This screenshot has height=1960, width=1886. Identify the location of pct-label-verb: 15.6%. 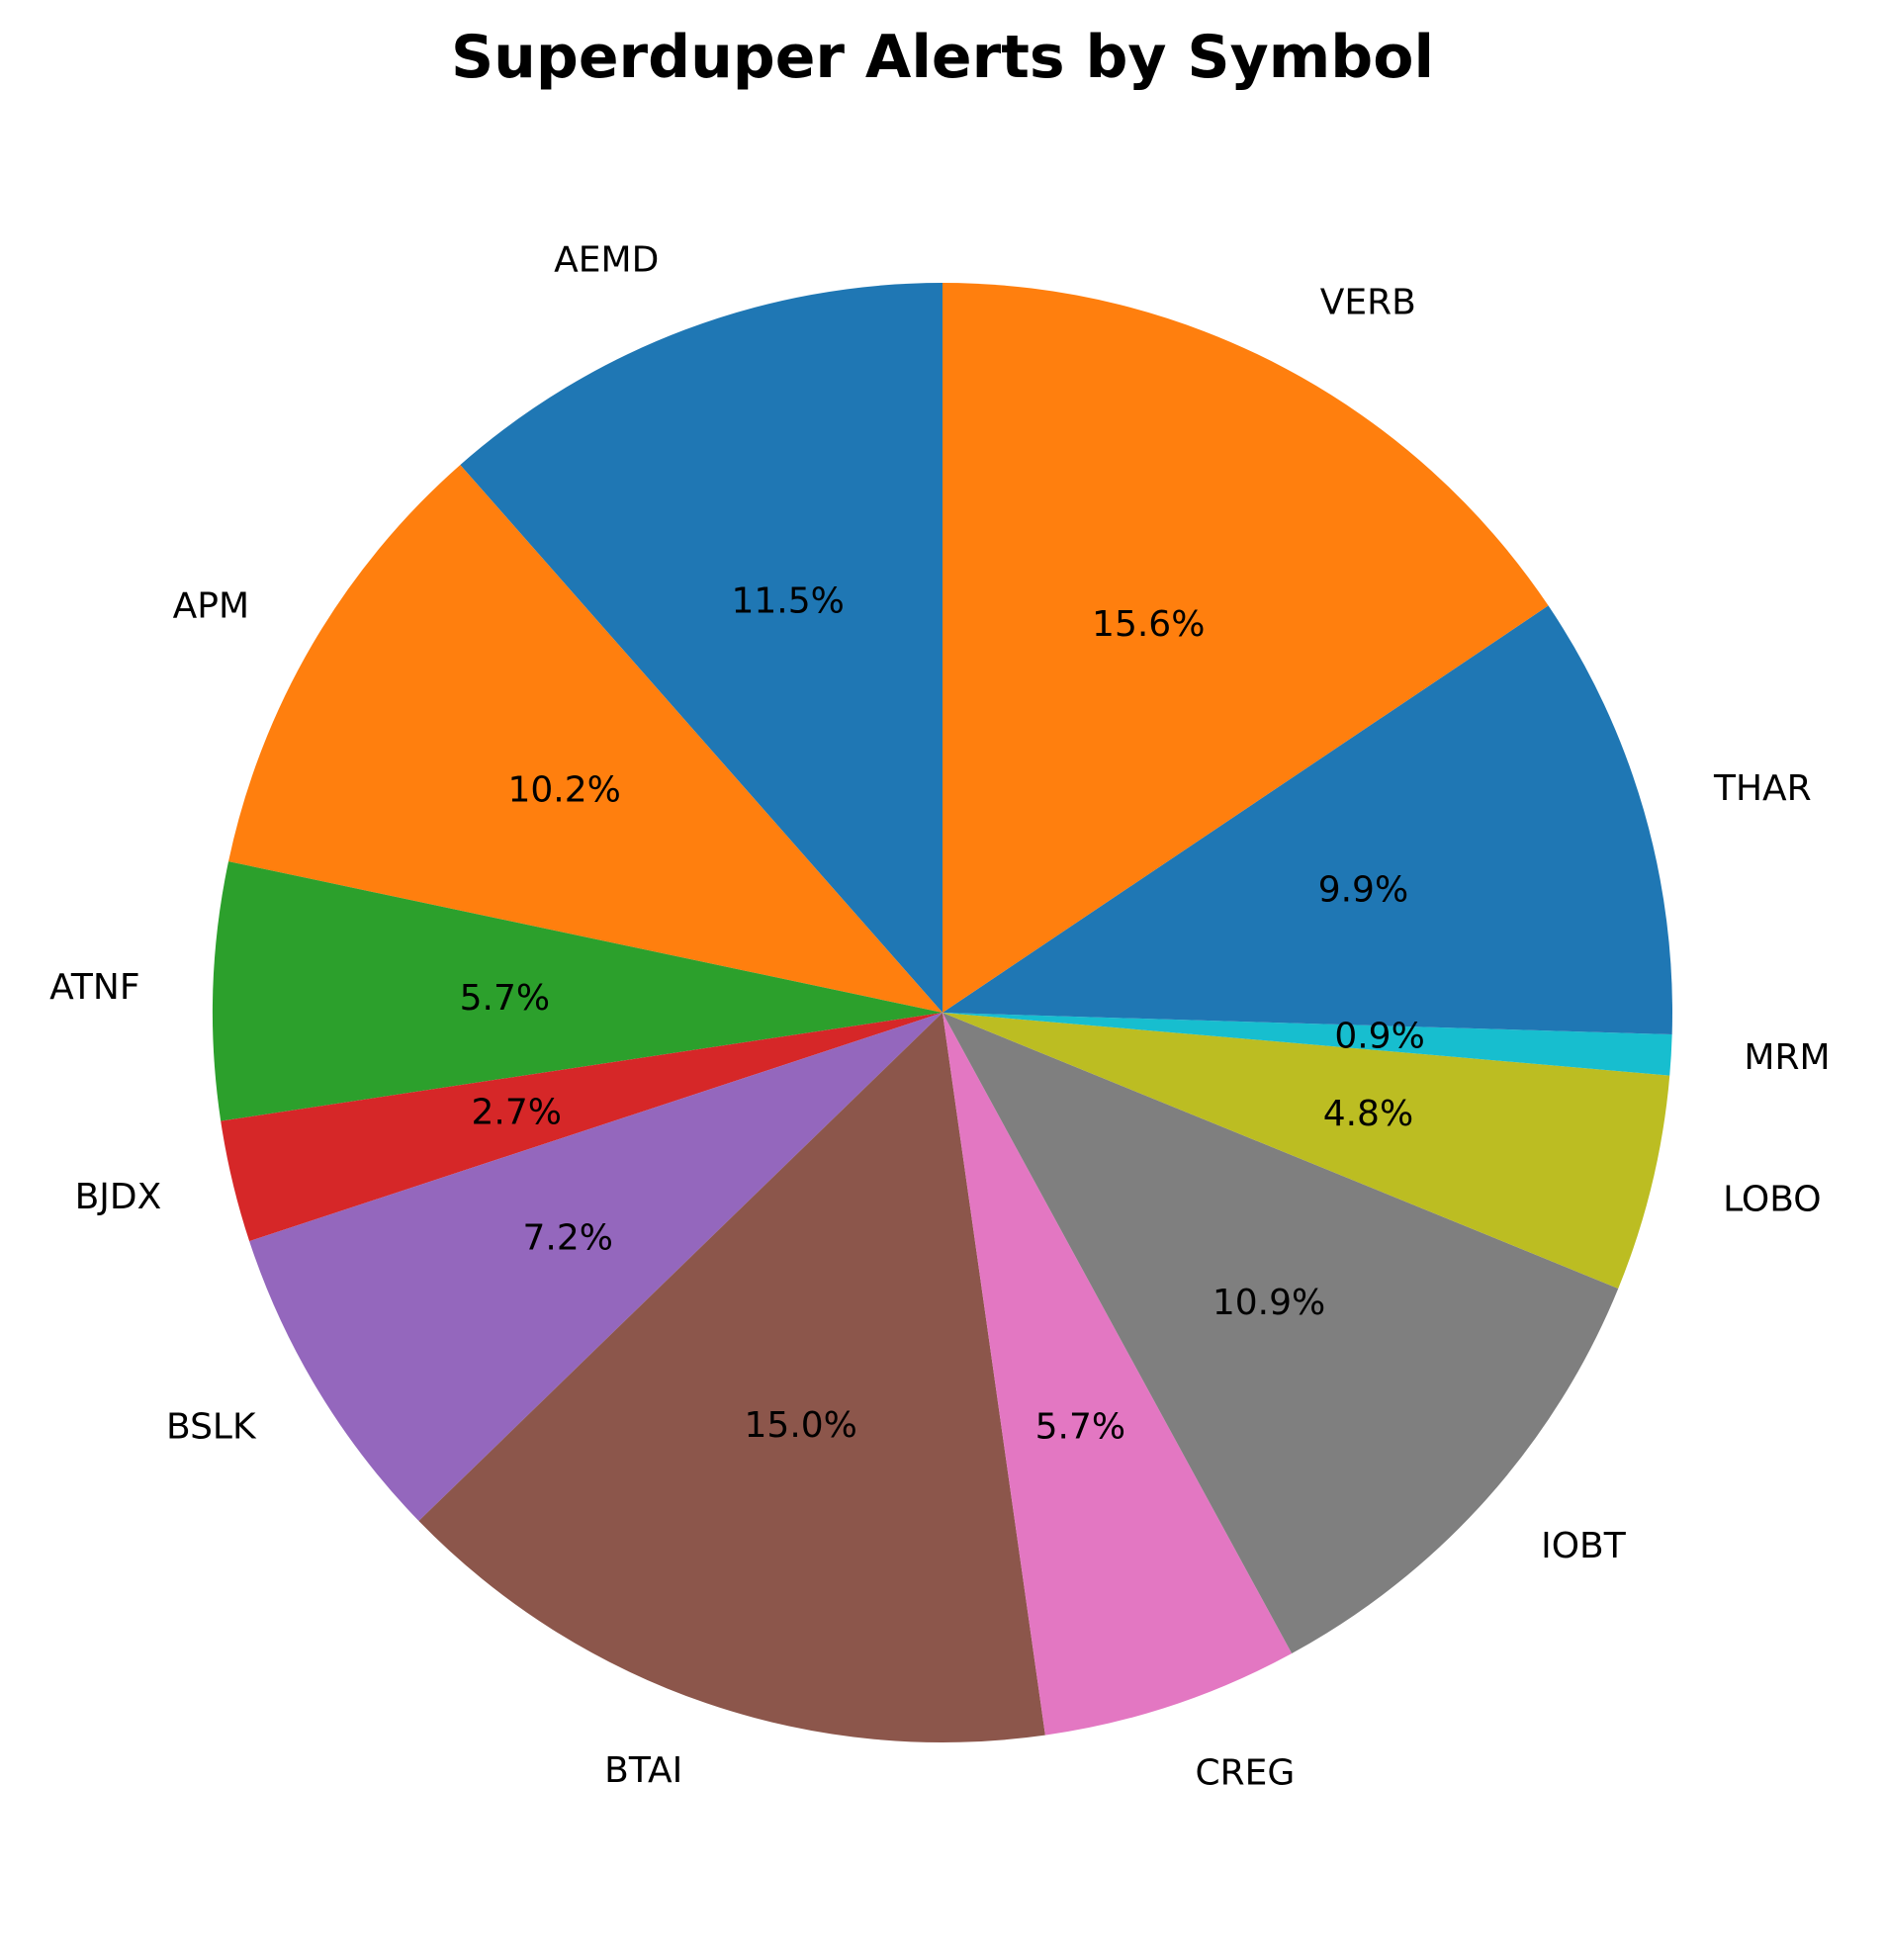
(1148, 625).